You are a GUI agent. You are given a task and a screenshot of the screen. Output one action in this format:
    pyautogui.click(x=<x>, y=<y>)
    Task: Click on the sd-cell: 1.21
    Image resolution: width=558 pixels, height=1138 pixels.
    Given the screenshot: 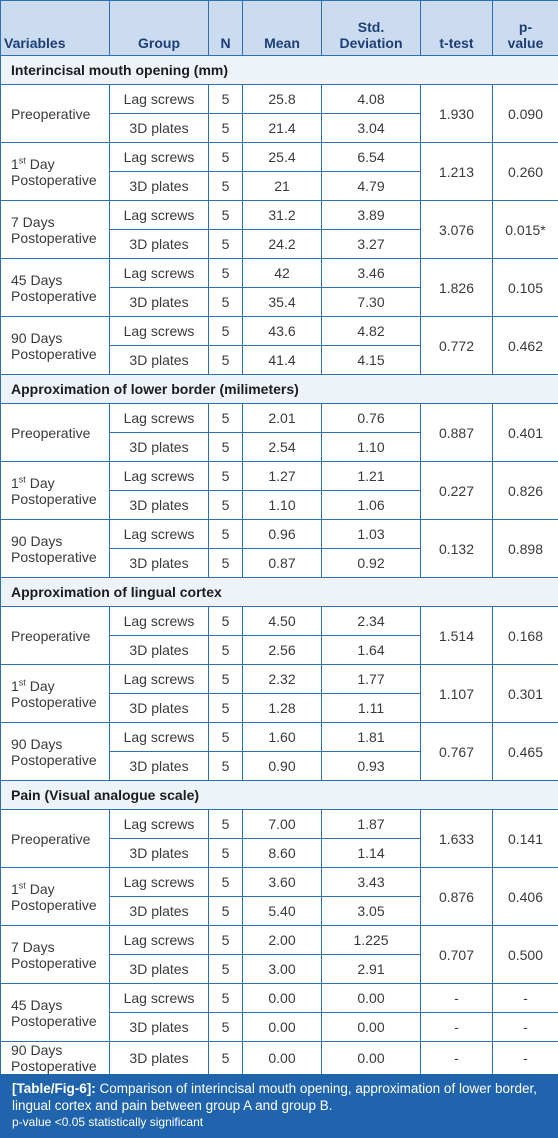 What is the action you would take?
    pyautogui.click(x=371, y=476)
    